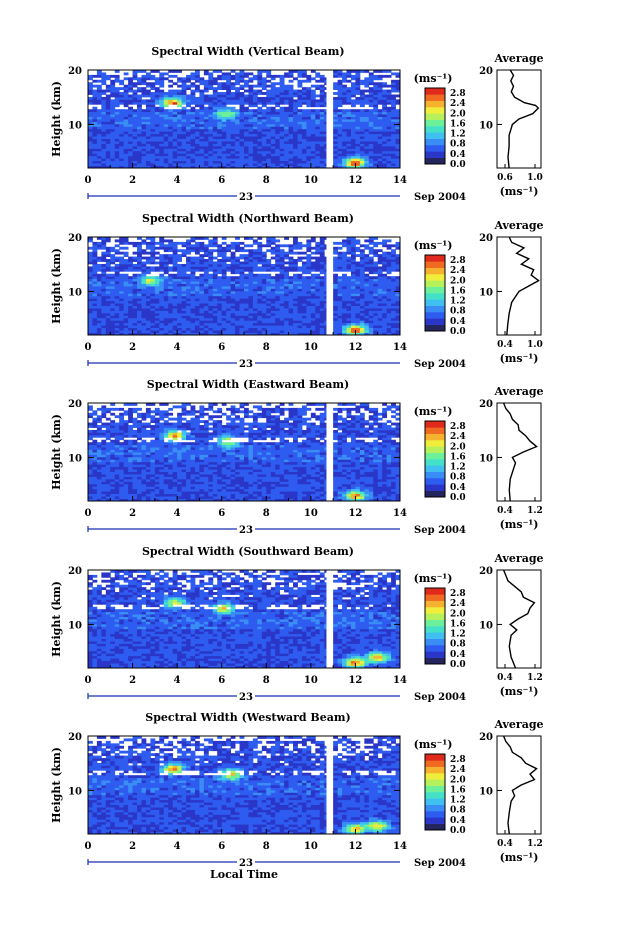 This screenshot has height=929, width=622. Describe the element at coordinates (132, 347) in the screenshot. I see `x-tick-label: 2` at that location.